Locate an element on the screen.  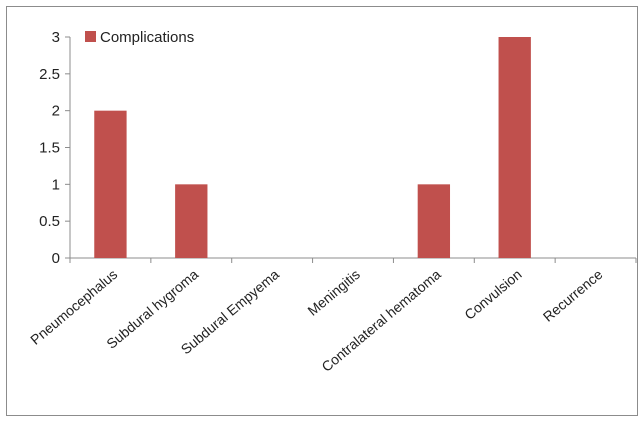
legend-swatch is located at coordinates (90, 36).